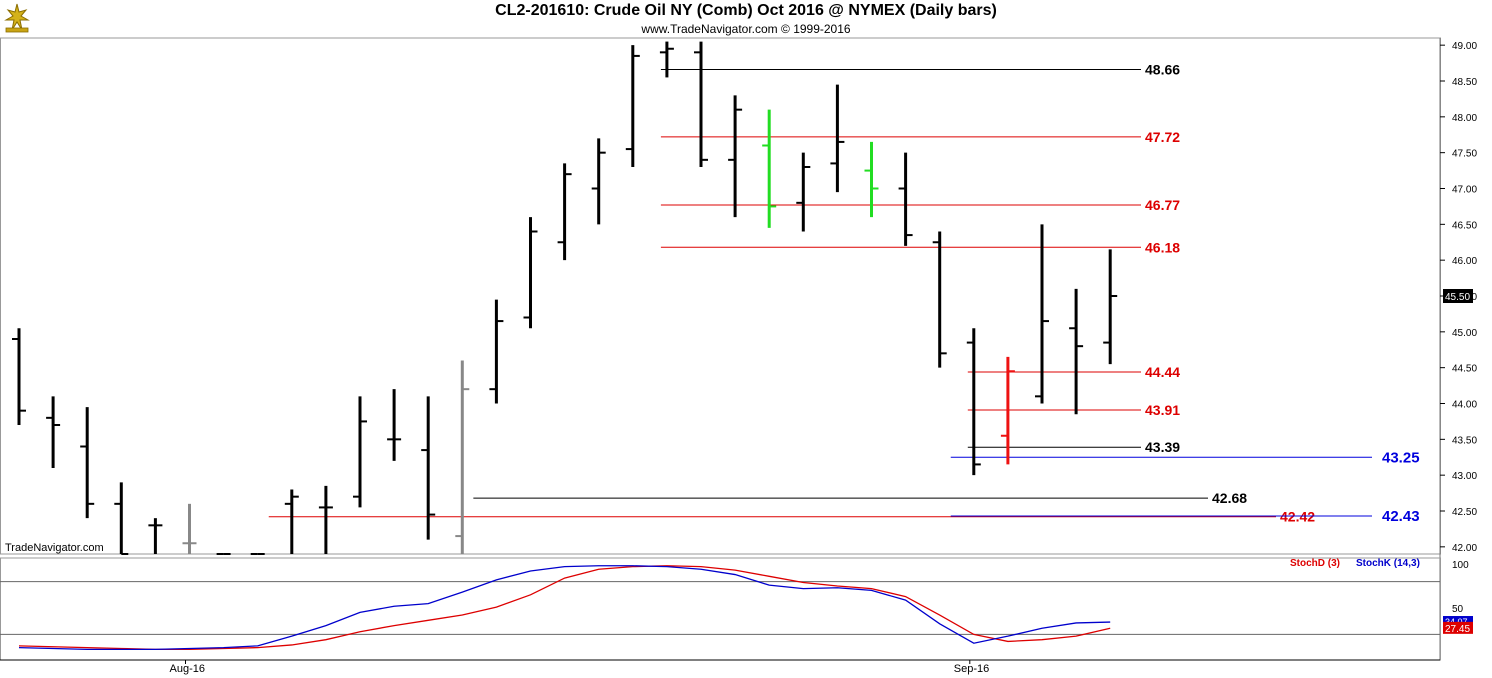 The width and height of the screenshot is (1492, 678). What do you see at coordinates (1162, 137) in the screenshot?
I see `level-label: 47.72` at bounding box center [1162, 137].